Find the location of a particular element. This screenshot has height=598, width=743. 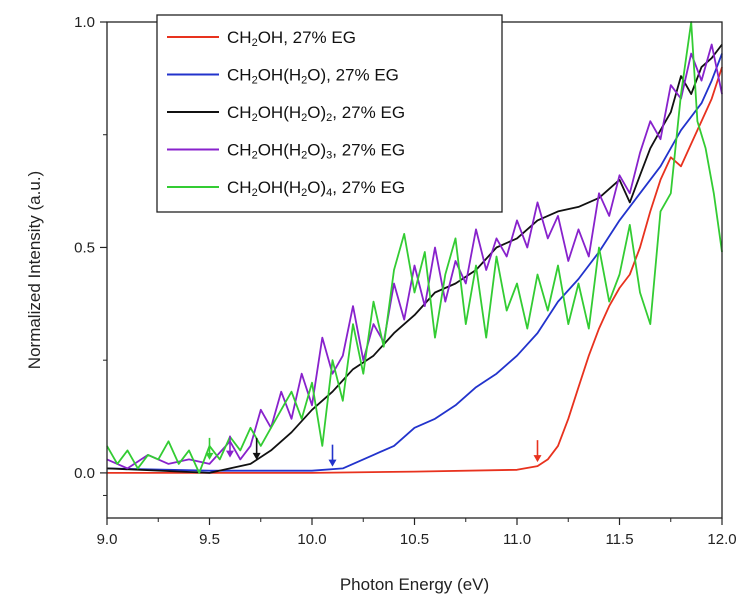

legend-label-0: CH2OH, 27% EG is located at coordinates (291, 38).